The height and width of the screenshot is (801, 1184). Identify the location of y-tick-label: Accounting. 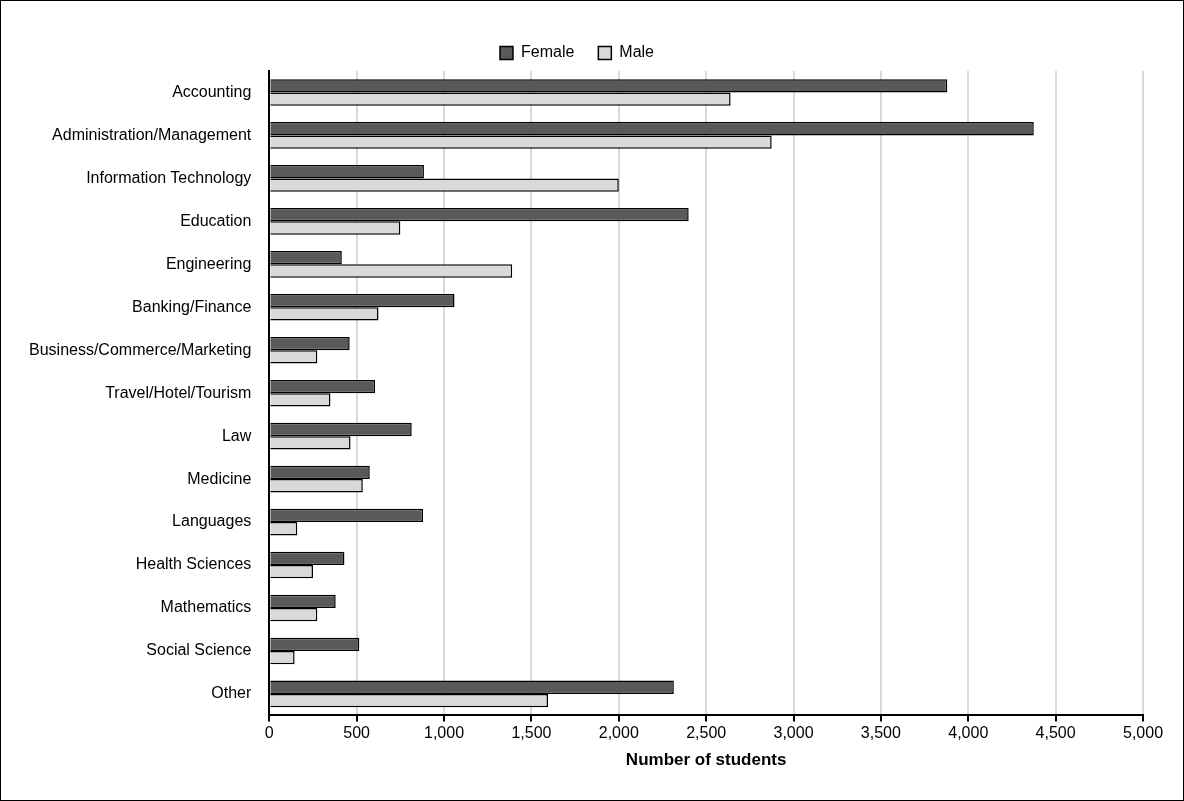
(212, 91).